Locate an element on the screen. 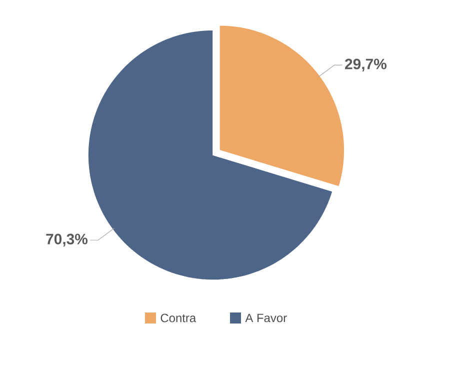  data-label: 70,3% is located at coordinates (67, 240).